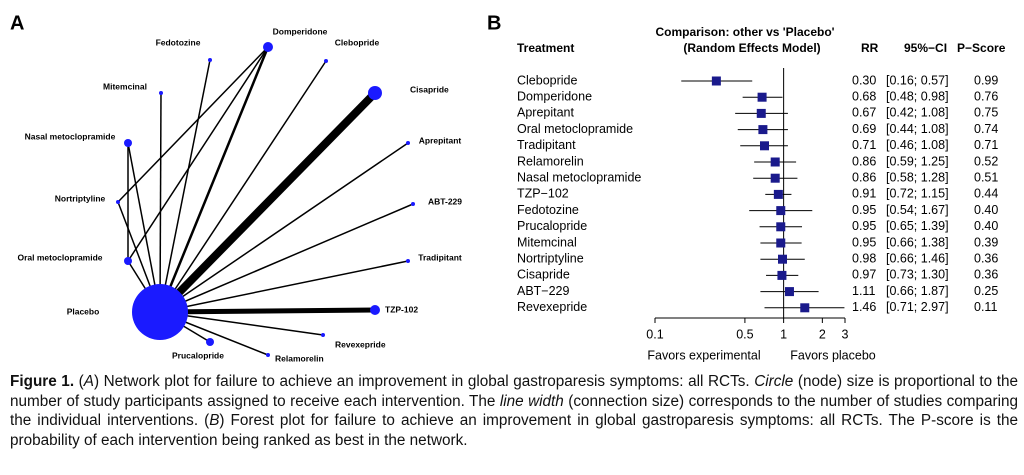 The image size is (1024, 475). Describe the element at coordinates (925, 48) in the screenshot. I see `column-header: 95%−CI` at that location.